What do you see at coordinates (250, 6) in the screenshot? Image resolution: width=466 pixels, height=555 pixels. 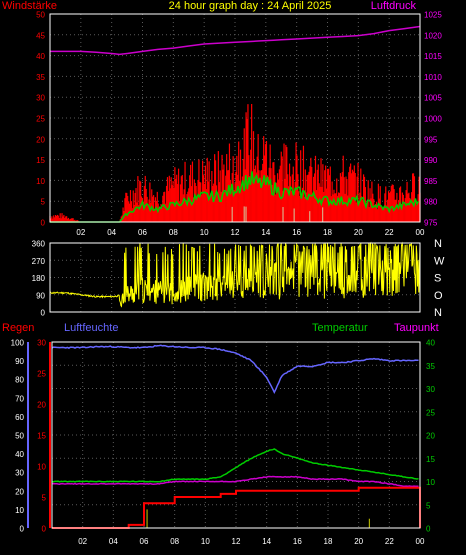 I see `chart-title: 24 hour graph day : 24 April 2025` at bounding box center [250, 6].